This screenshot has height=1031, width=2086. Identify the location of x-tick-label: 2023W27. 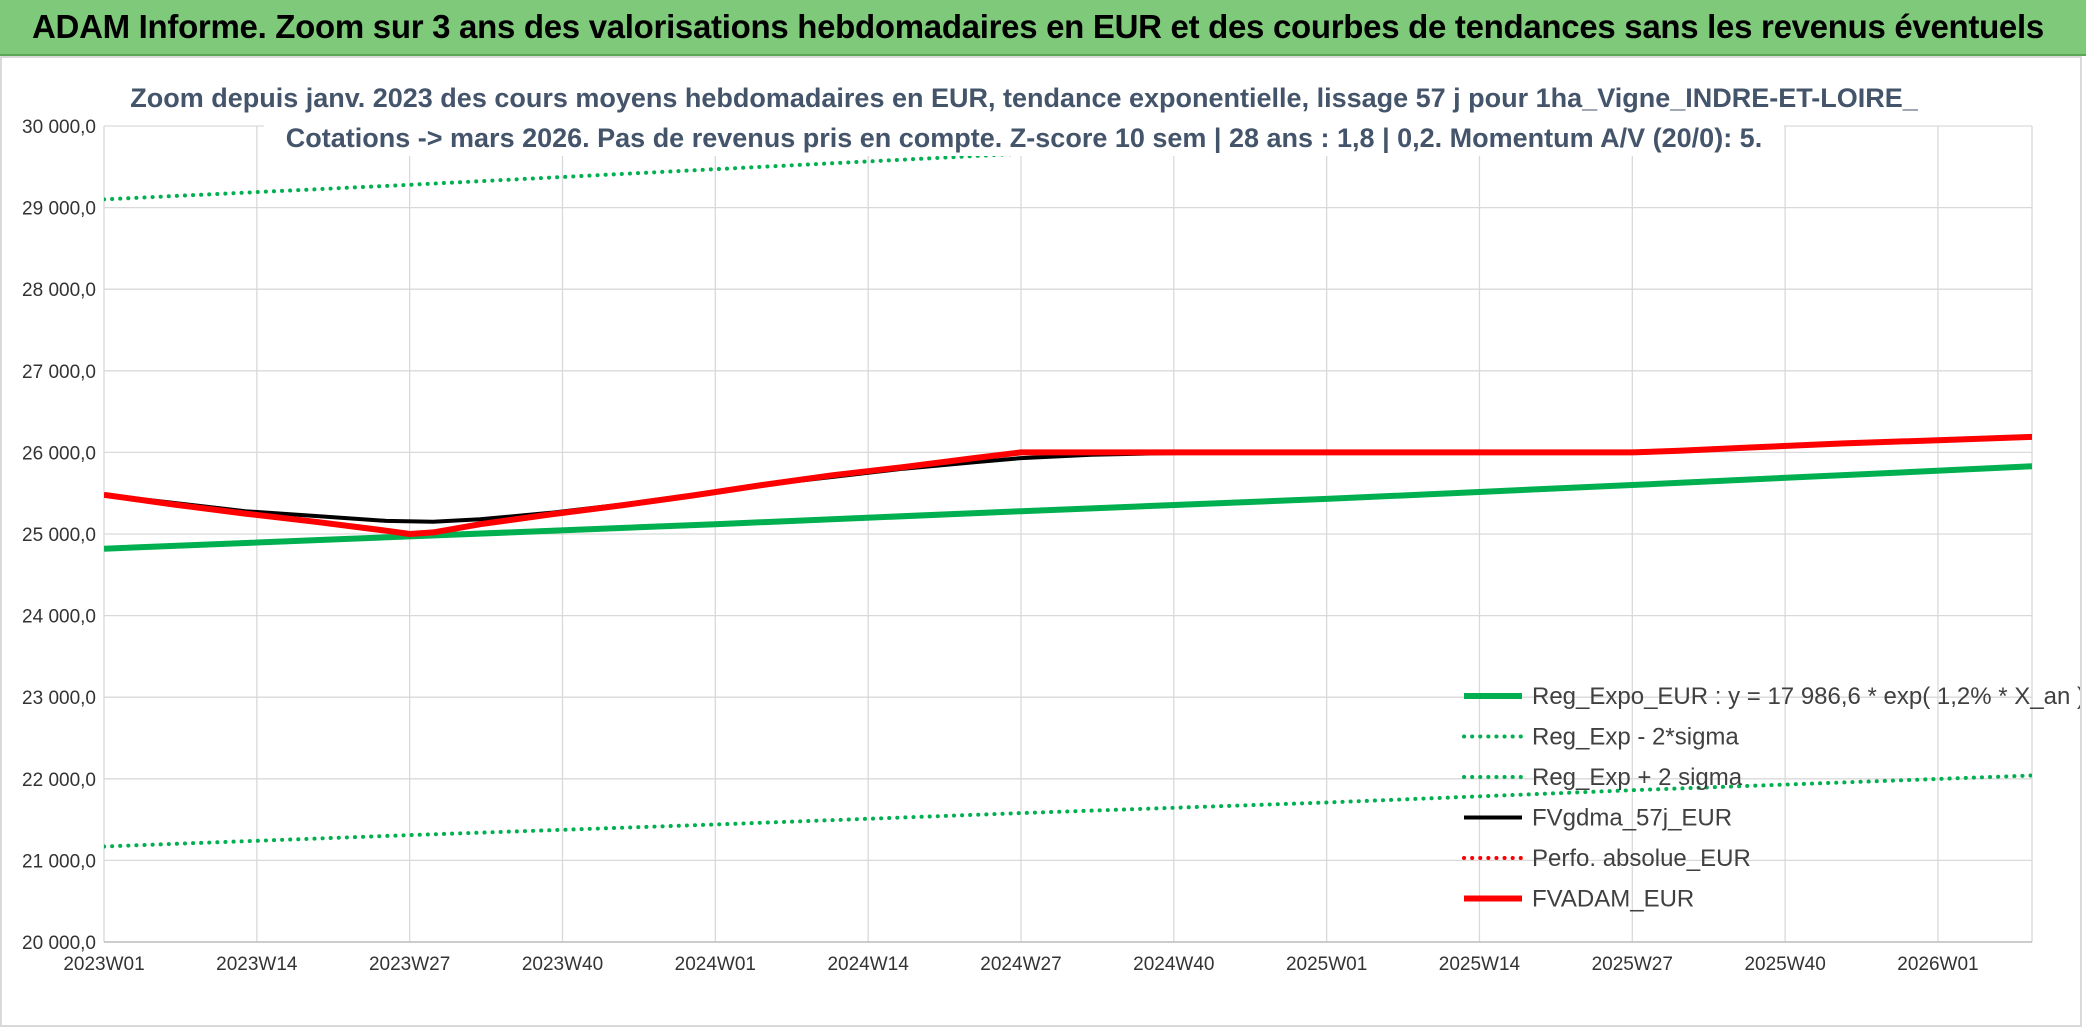
(409, 964).